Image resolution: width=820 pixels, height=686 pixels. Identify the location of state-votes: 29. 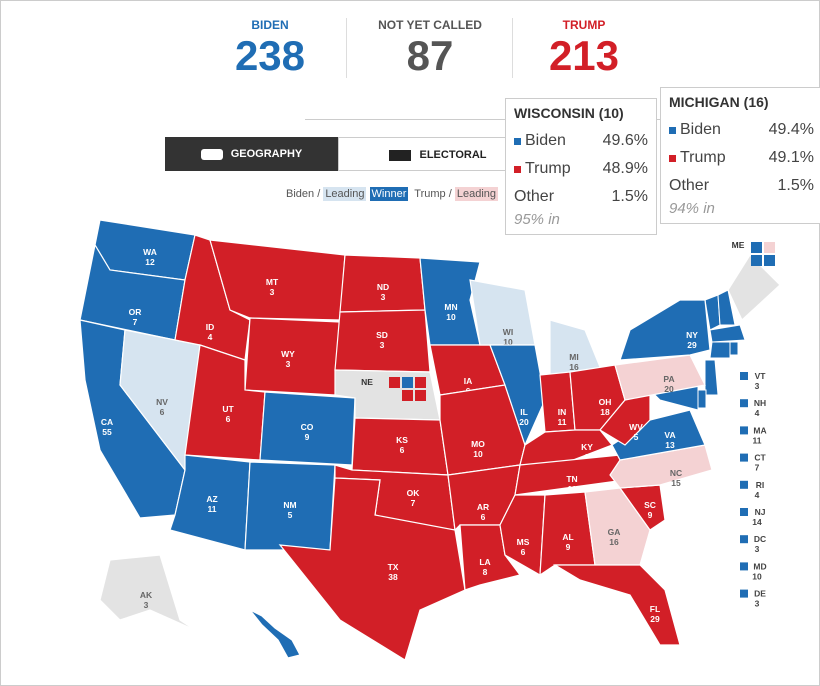
(692, 345).